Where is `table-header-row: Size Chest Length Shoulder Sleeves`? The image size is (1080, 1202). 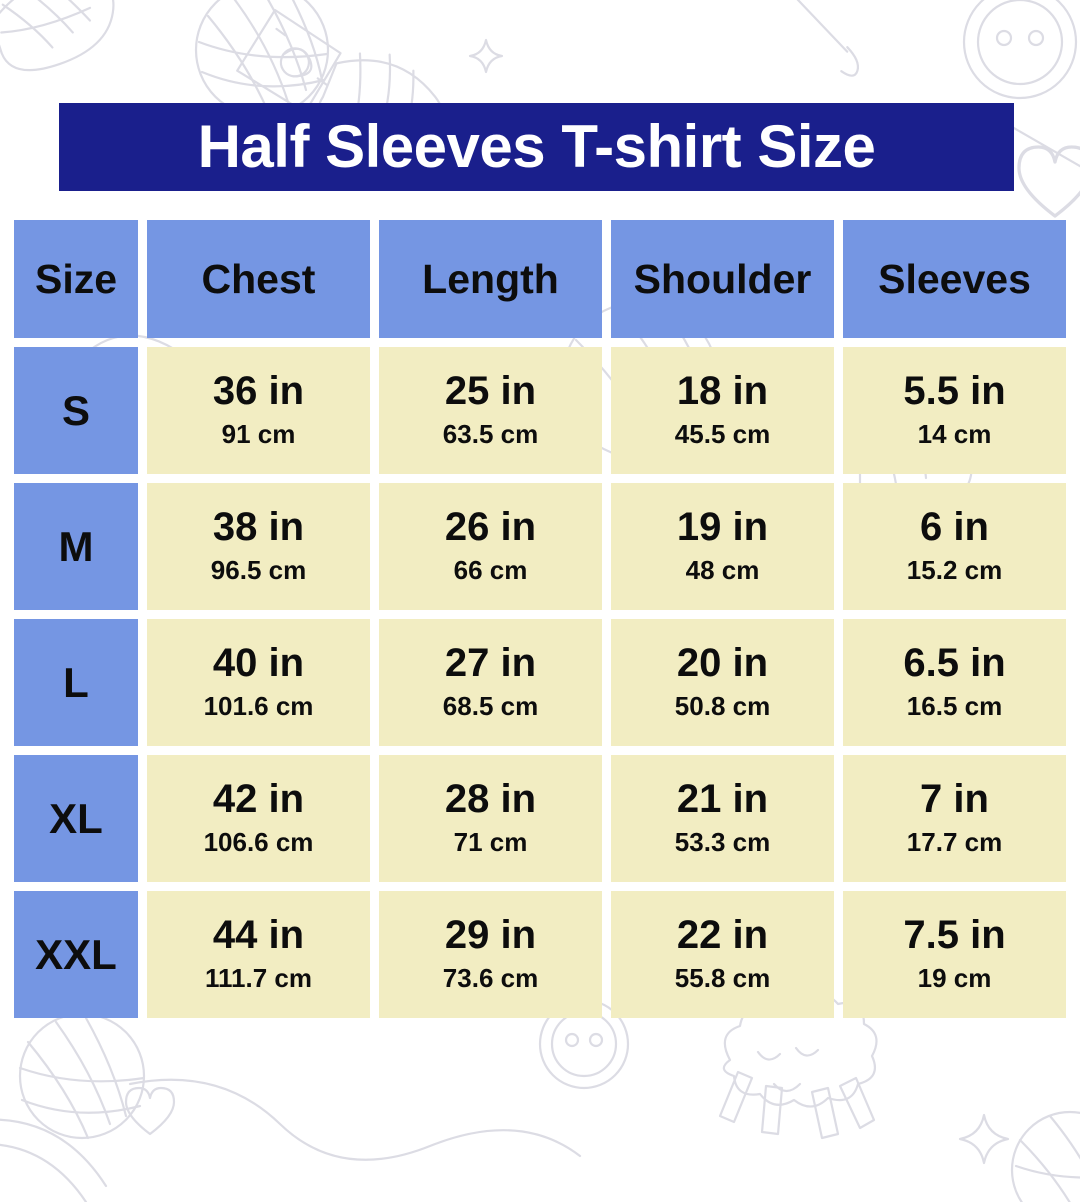 table-header-row: Size Chest Length Shoulder Sleeves is located at coordinates (540, 279).